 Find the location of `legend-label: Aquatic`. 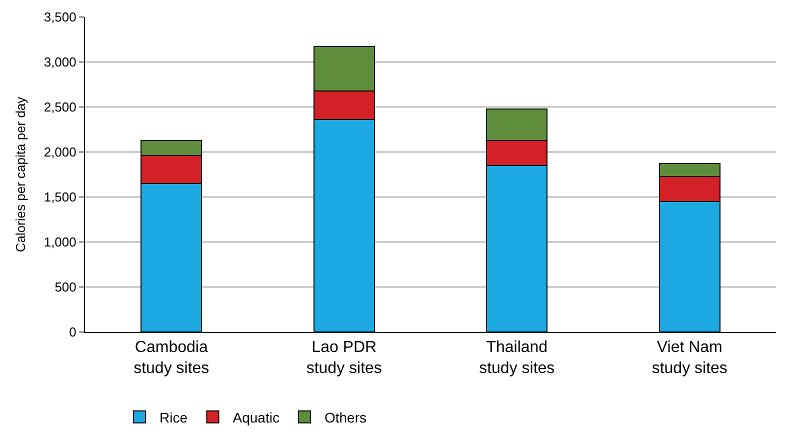

legend-label: Aquatic is located at coordinates (256, 417).